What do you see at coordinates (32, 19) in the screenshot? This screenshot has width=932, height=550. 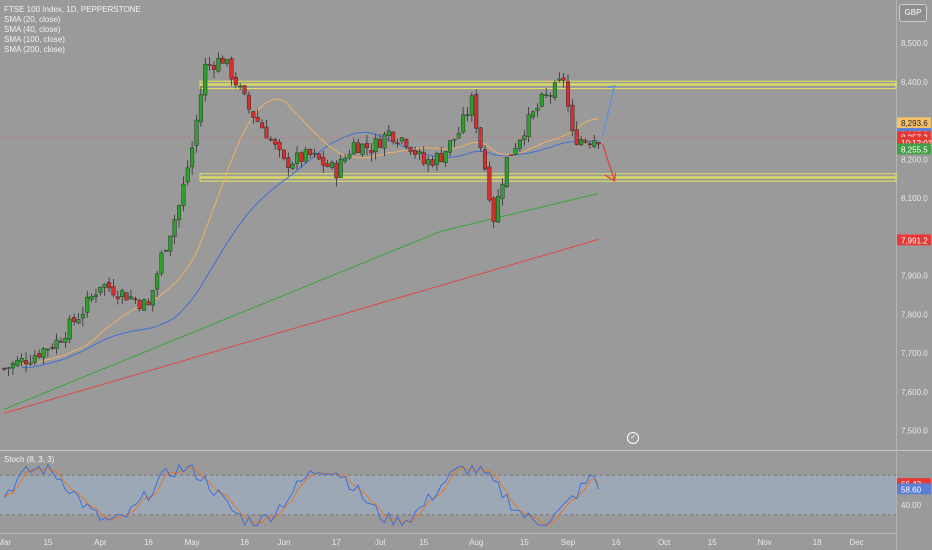 I see `indicator-sma-20: SMA (20, close)` at bounding box center [32, 19].